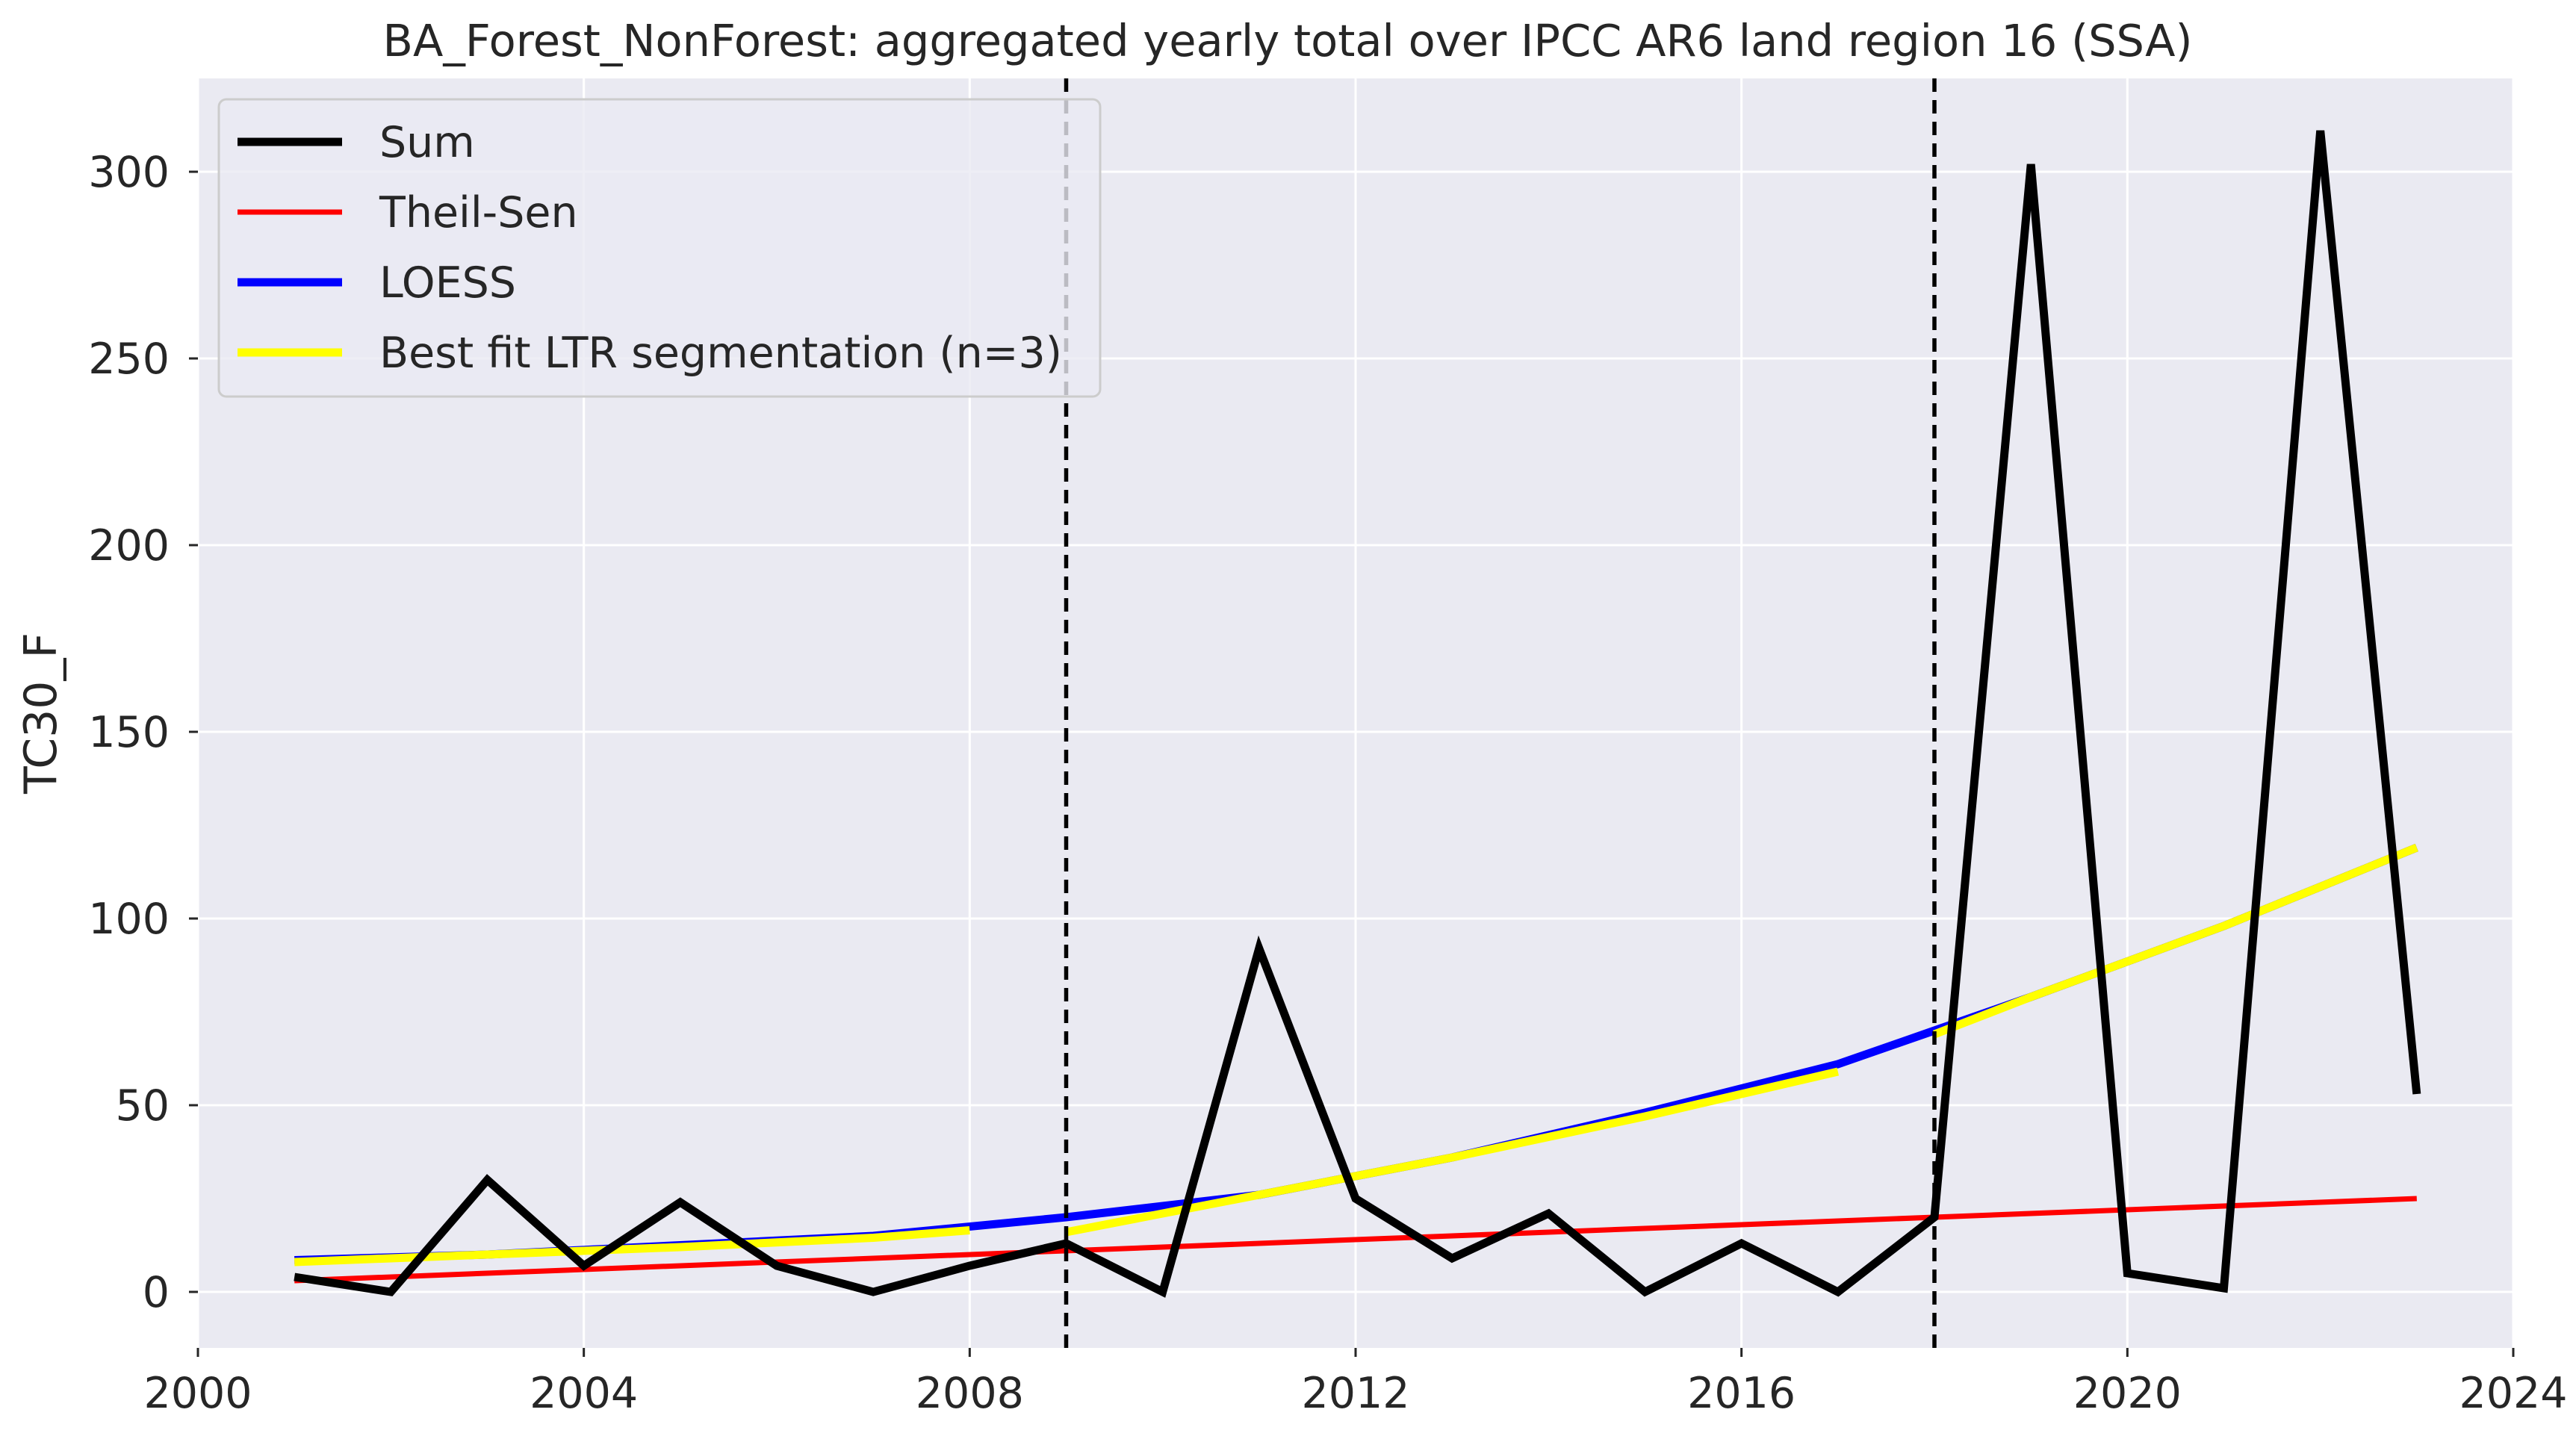  I want to click on y-axis-ticks: 0 50 100 150 200 250 300, so click(143, 732).